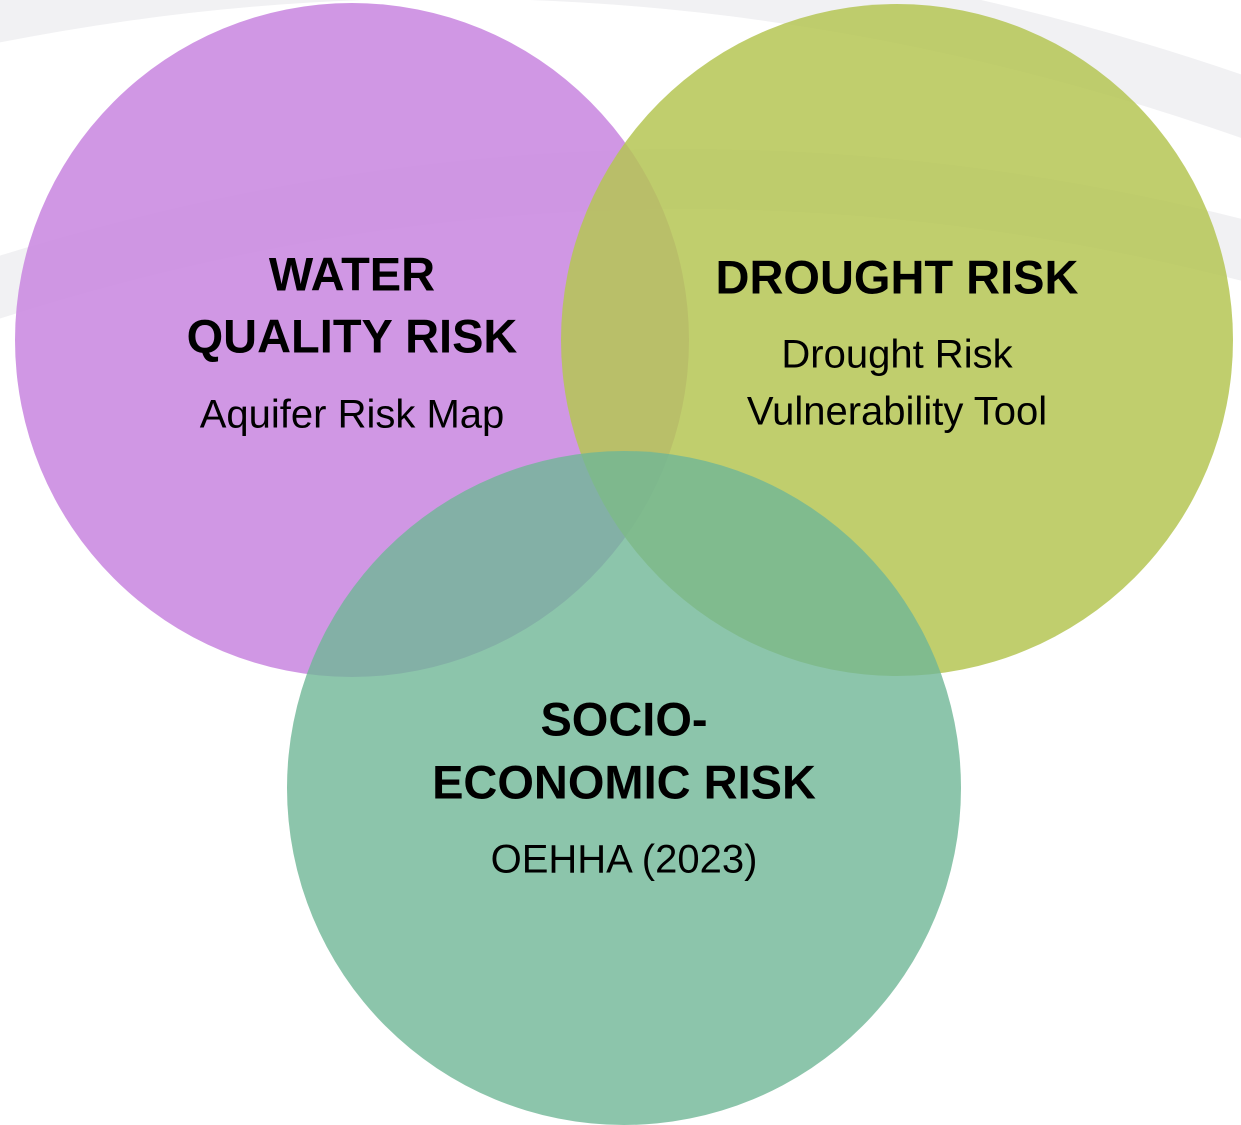  I want to click on node-subtitle: Aquifer Risk Map, so click(352, 415).